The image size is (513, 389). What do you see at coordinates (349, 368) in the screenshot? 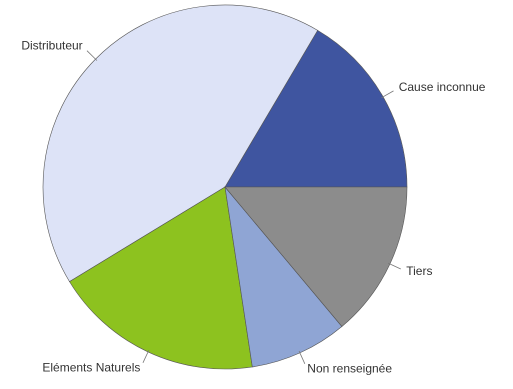
I see `slice-label: Non renseignée` at bounding box center [349, 368].